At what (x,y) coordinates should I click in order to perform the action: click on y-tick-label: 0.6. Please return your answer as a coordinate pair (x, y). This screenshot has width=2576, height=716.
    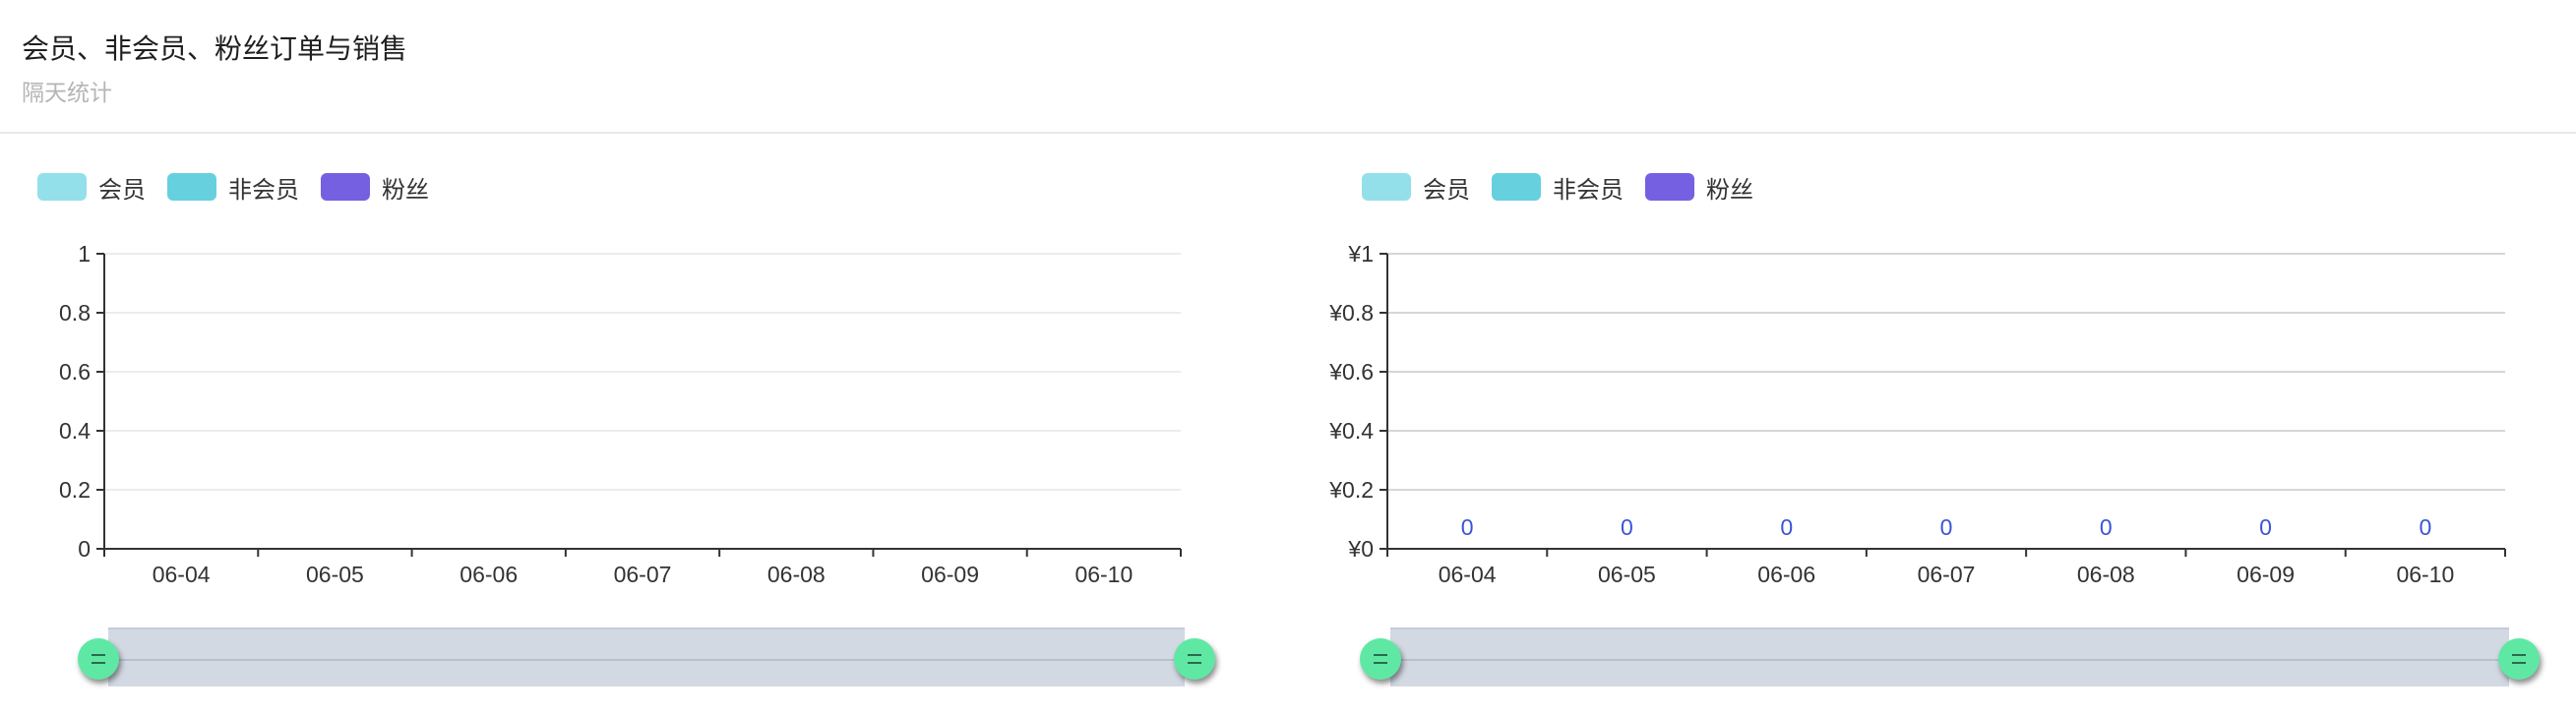
    Looking at the image, I should click on (75, 372).